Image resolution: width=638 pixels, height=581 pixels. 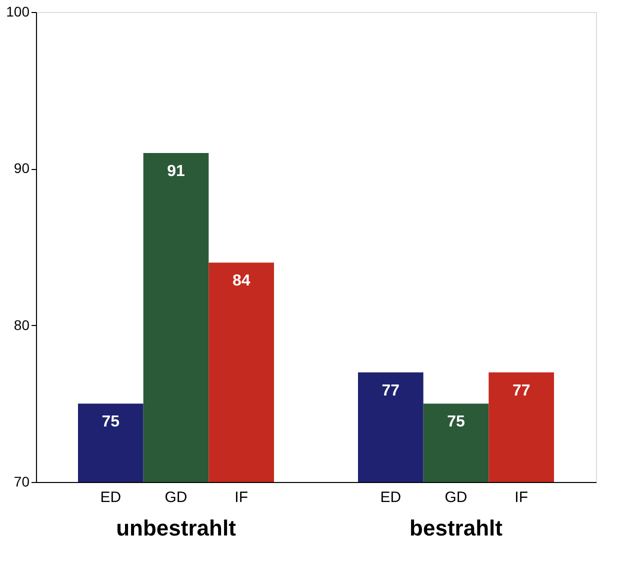 What do you see at coordinates (521, 497) in the screenshot?
I see `text: IF` at bounding box center [521, 497].